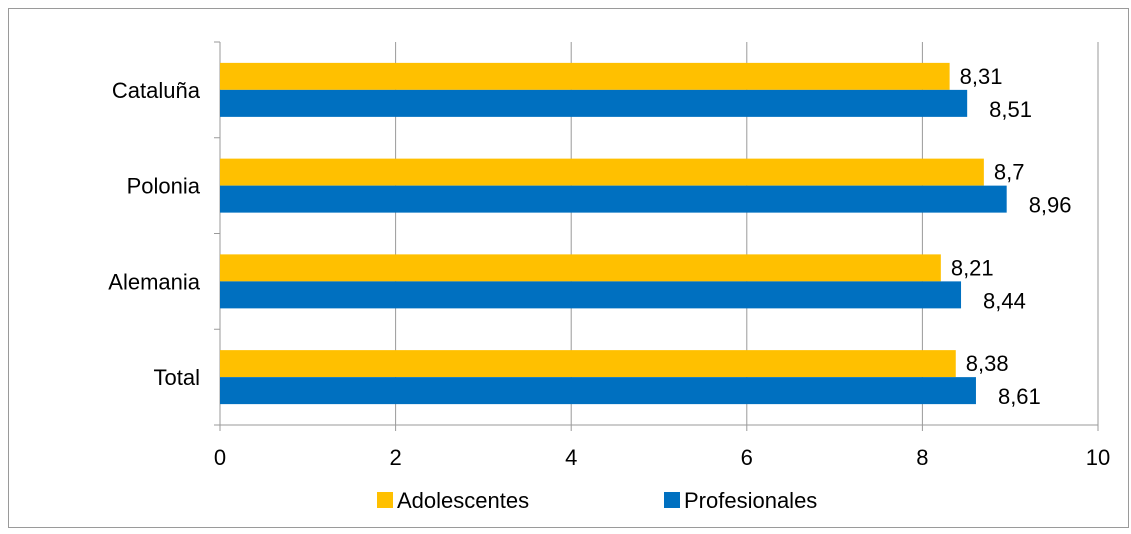 Image resolution: width=1131 pixels, height=534 pixels. Describe the element at coordinates (156, 90) in the screenshot. I see `category-label: Cataluña` at that location.